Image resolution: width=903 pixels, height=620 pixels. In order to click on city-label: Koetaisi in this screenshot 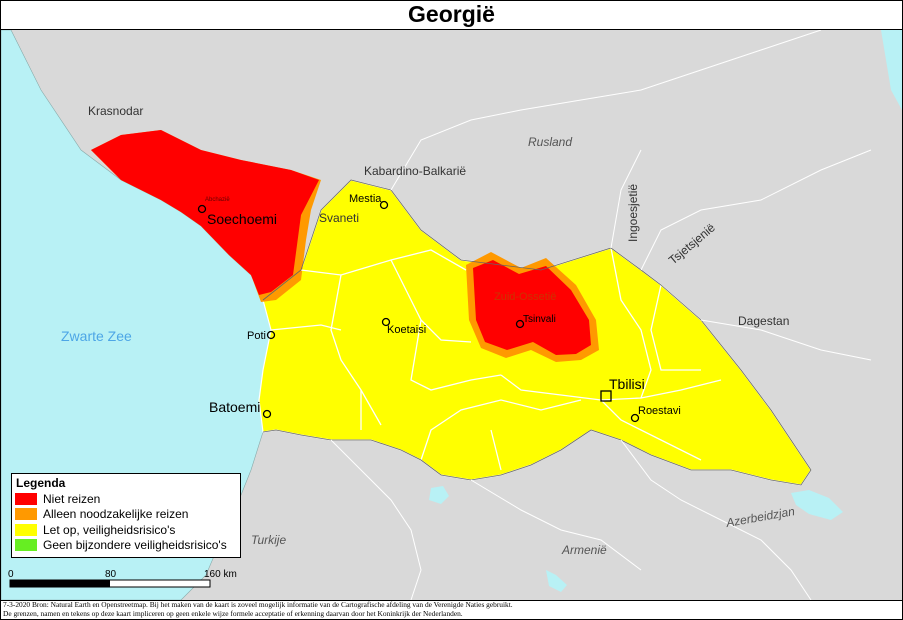, I will do `click(406, 330)`.